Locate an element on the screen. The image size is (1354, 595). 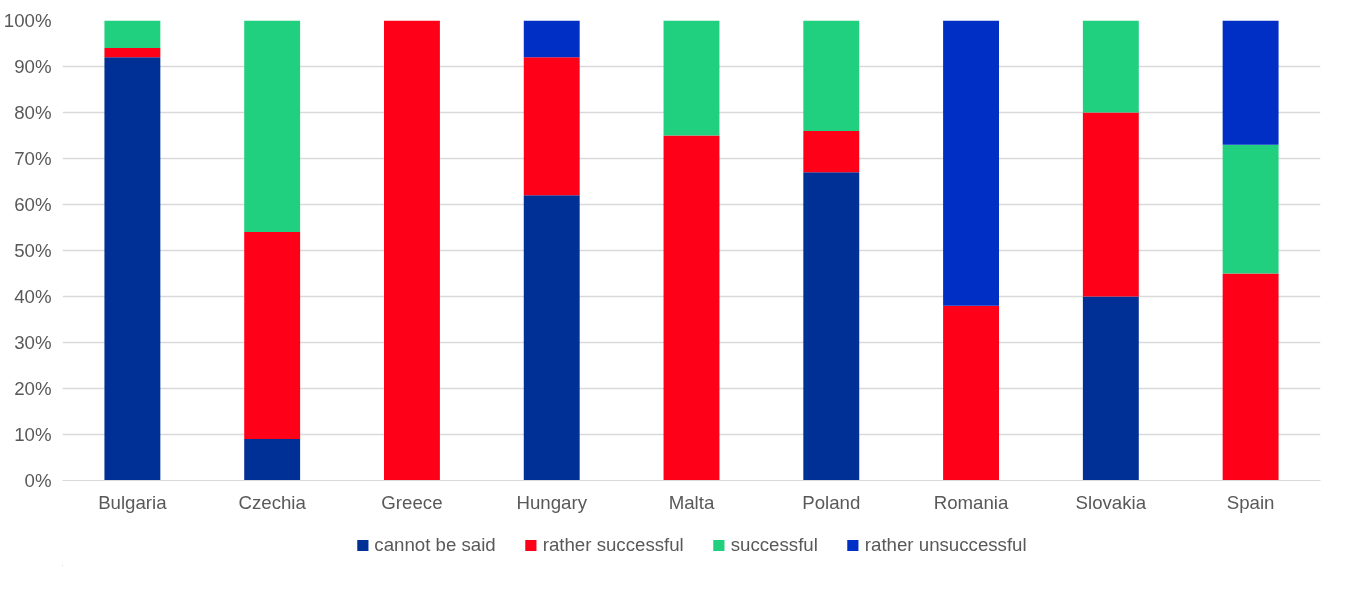
y-tick-label: 0% is located at coordinates (38, 480).